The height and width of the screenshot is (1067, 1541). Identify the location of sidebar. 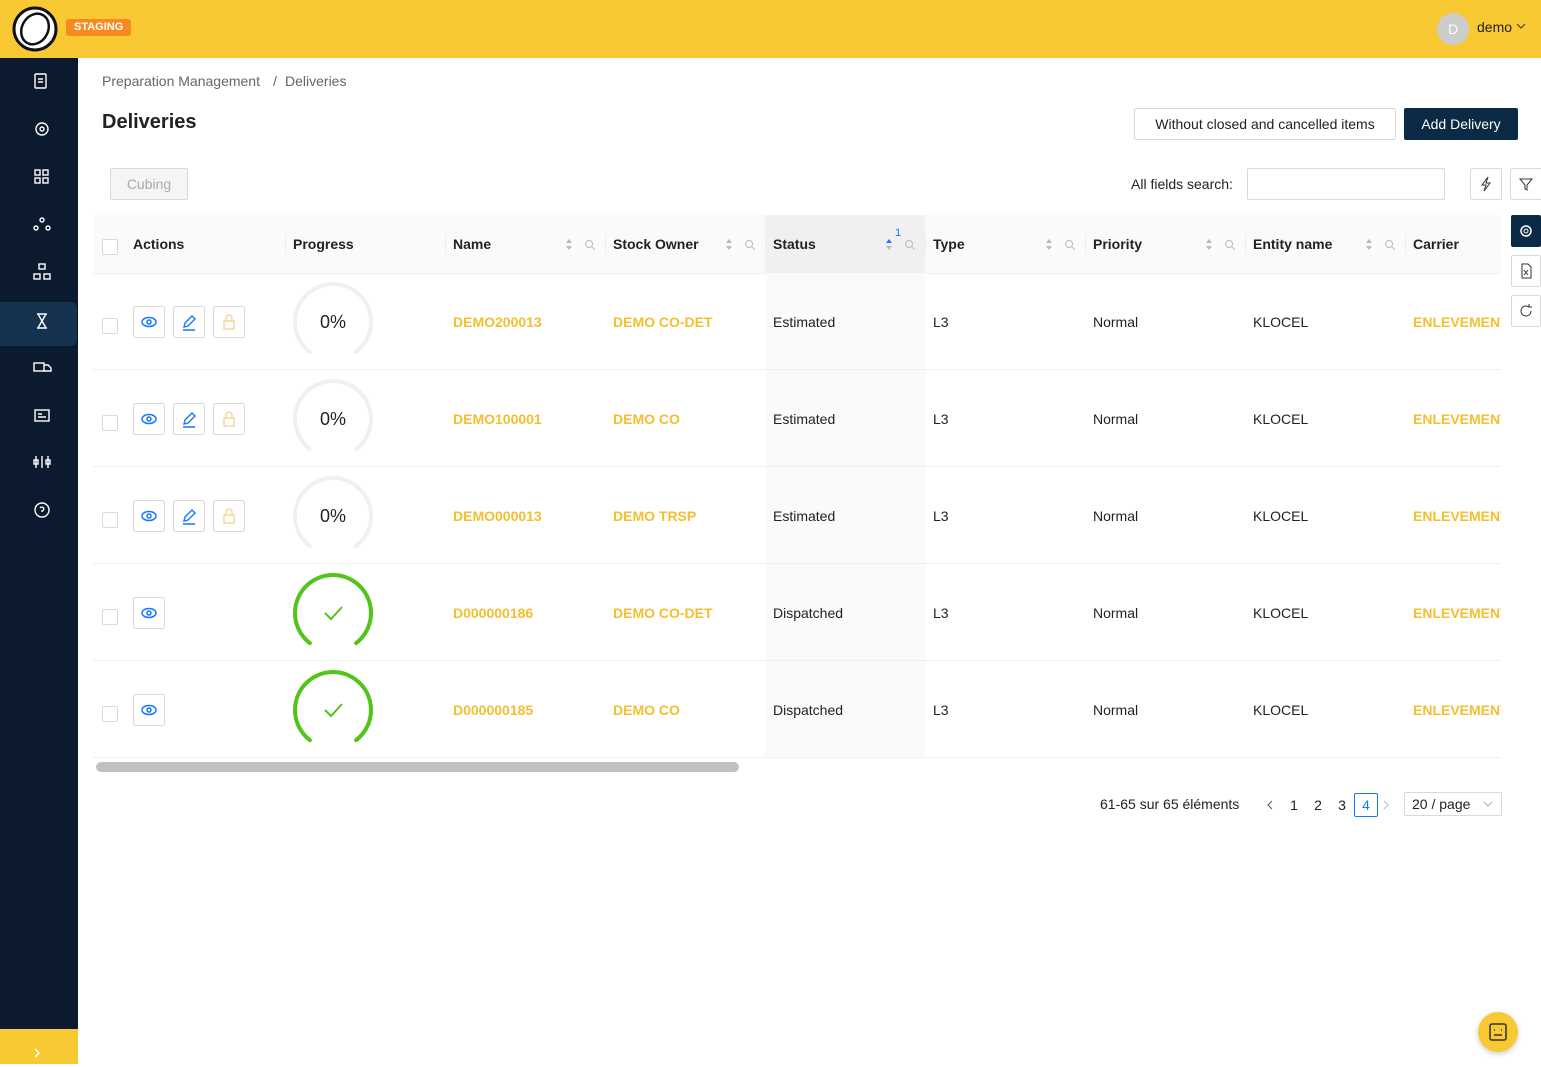
(39, 561).